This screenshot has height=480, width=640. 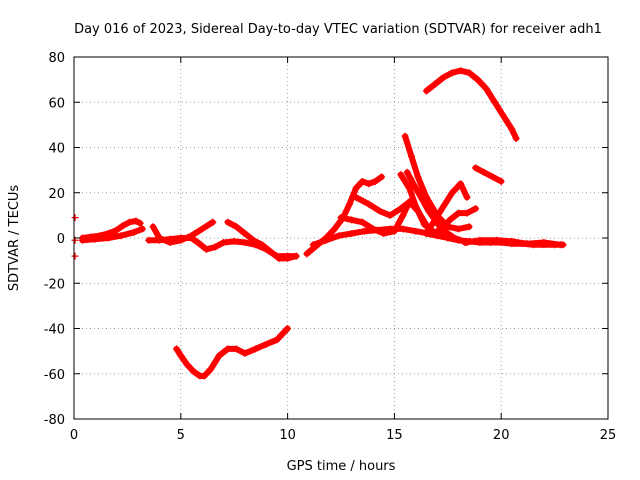 I want to click on y-tick-label: -60, so click(x=54, y=375).